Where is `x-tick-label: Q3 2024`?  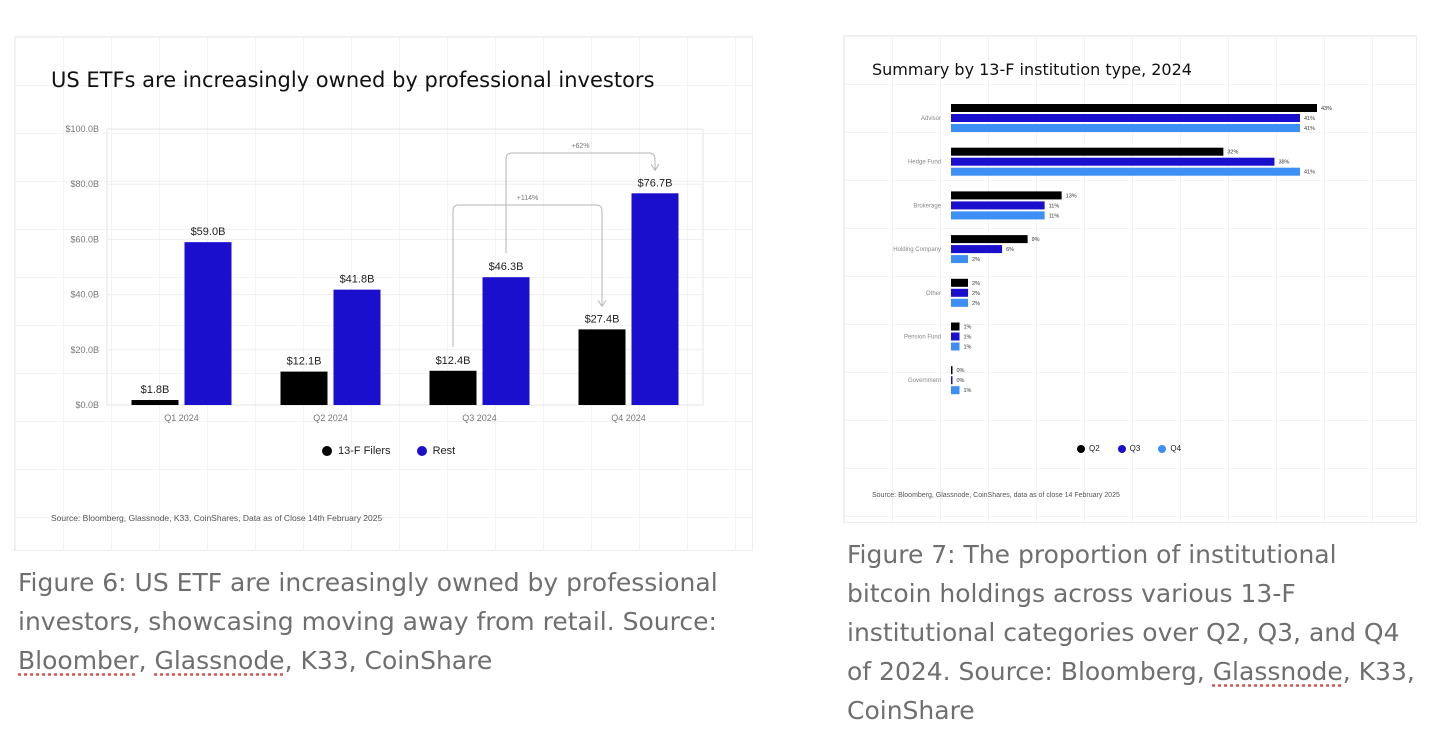
x-tick-label: Q3 2024 is located at coordinates (479, 418).